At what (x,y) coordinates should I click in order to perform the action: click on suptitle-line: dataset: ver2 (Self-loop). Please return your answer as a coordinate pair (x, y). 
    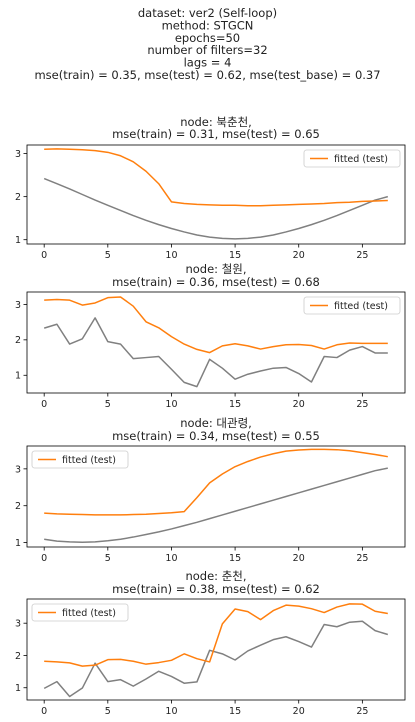
    Looking at the image, I should click on (207, 13).